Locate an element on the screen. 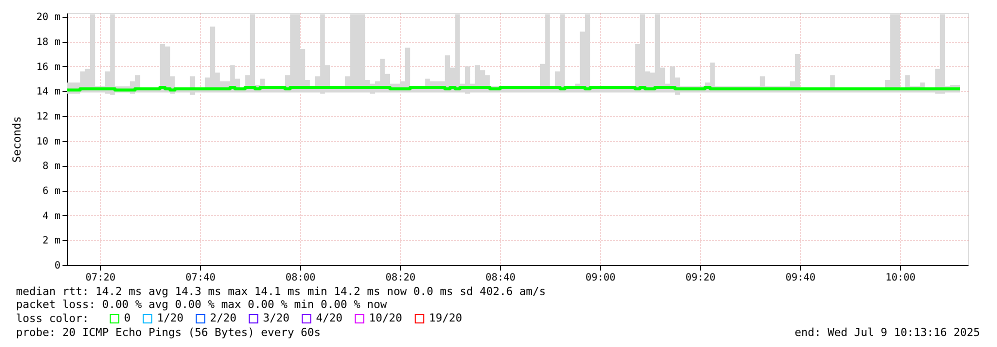  legend-label: 4/20 is located at coordinates (329, 318).